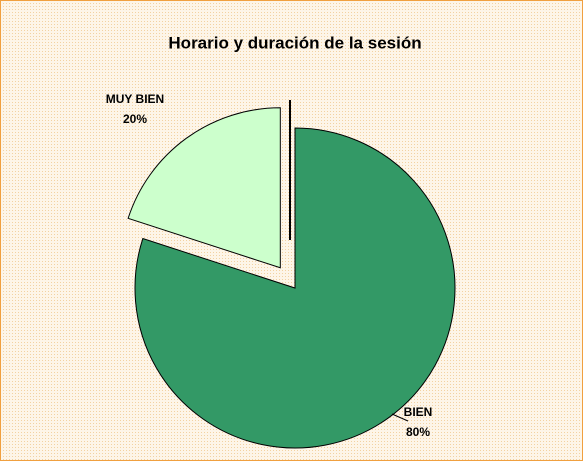  Describe the element at coordinates (400, 417) in the screenshot. I see `leader-line` at that location.